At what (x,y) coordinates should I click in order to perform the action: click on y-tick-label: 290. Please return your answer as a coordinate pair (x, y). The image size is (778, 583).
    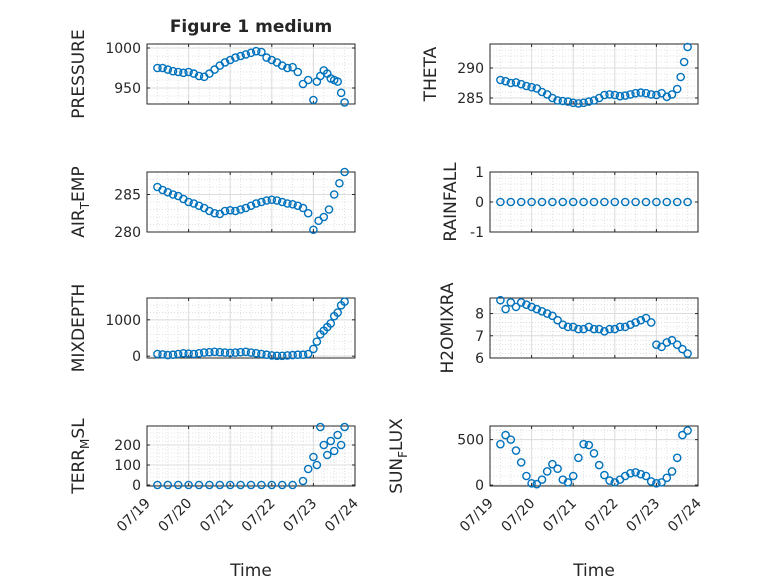
    Looking at the image, I should click on (470, 69).